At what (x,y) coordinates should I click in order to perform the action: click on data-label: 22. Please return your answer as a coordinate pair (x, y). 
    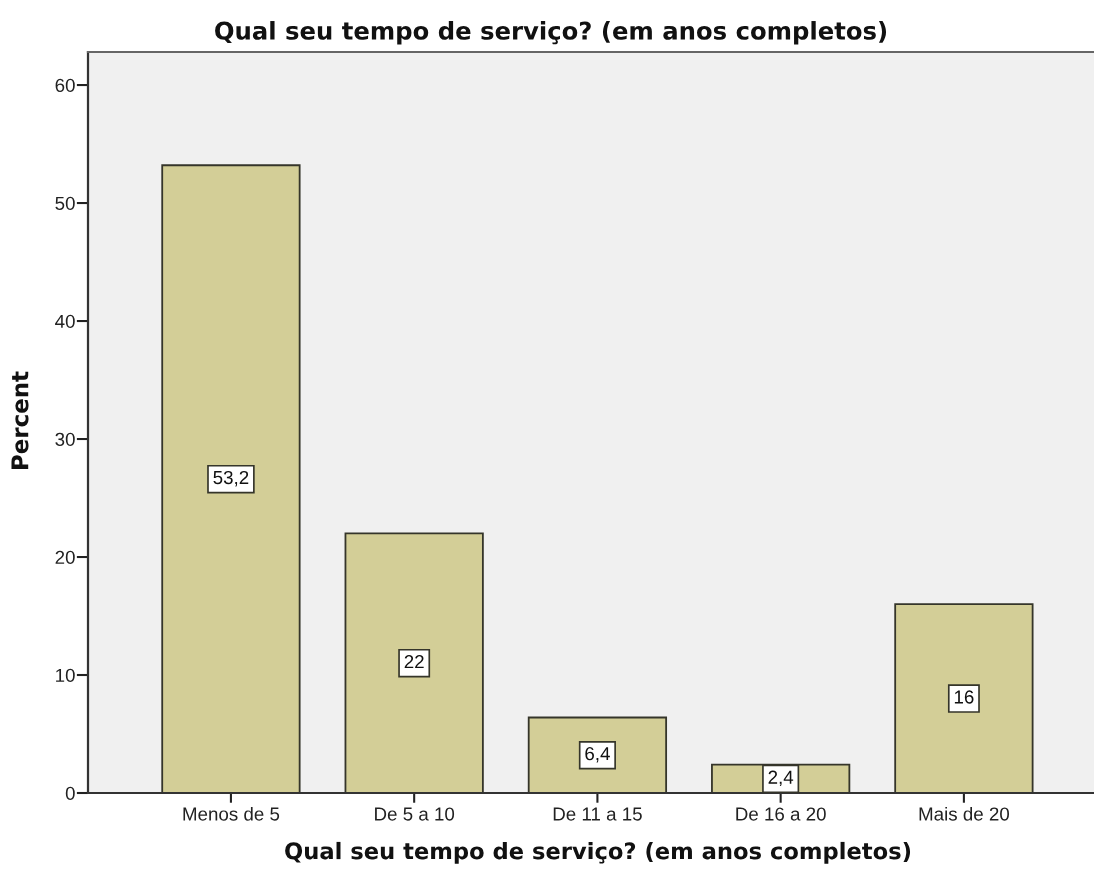
    Looking at the image, I should click on (414, 661).